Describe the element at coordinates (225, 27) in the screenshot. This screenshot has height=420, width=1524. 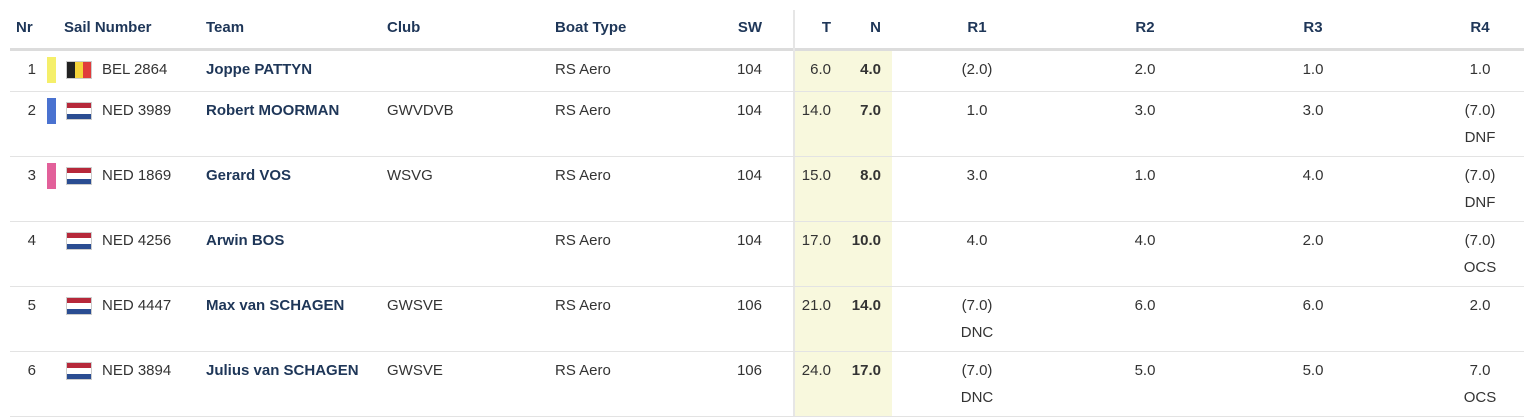
I see `column-header: Team` at that location.